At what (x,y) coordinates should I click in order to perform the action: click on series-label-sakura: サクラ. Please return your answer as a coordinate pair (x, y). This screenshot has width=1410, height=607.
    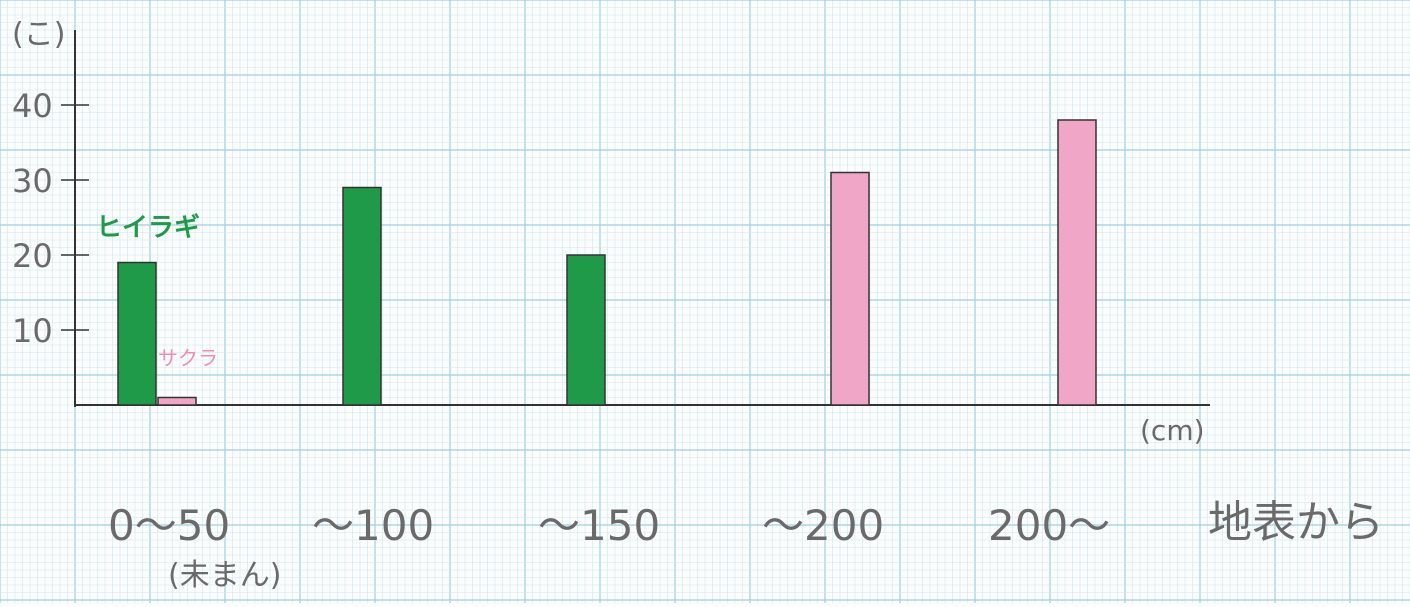
    Looking at the image, I should click on (188, 358).